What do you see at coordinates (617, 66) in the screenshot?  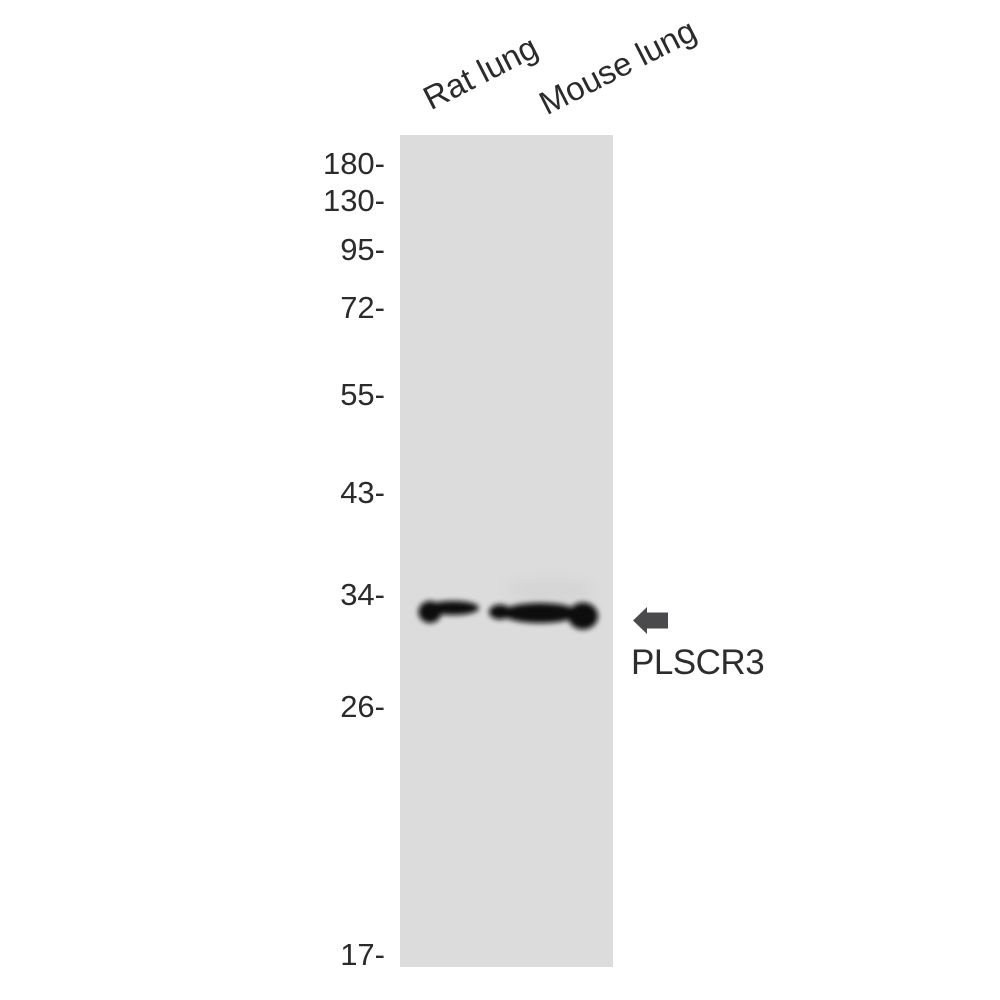 I see `lane-label-mouse-lung: Mouse lung` at bounding box center [617, 66].